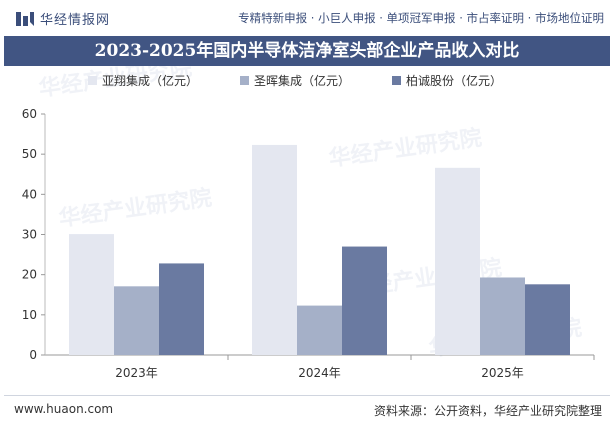 The height and width of the screenshot is (425, 614). I want to click on service-tags: 专精特新申报 · 小巨人申报 · 单项冠军申报 · 市占率证明 · 市场地位证明, so click(421, 18).